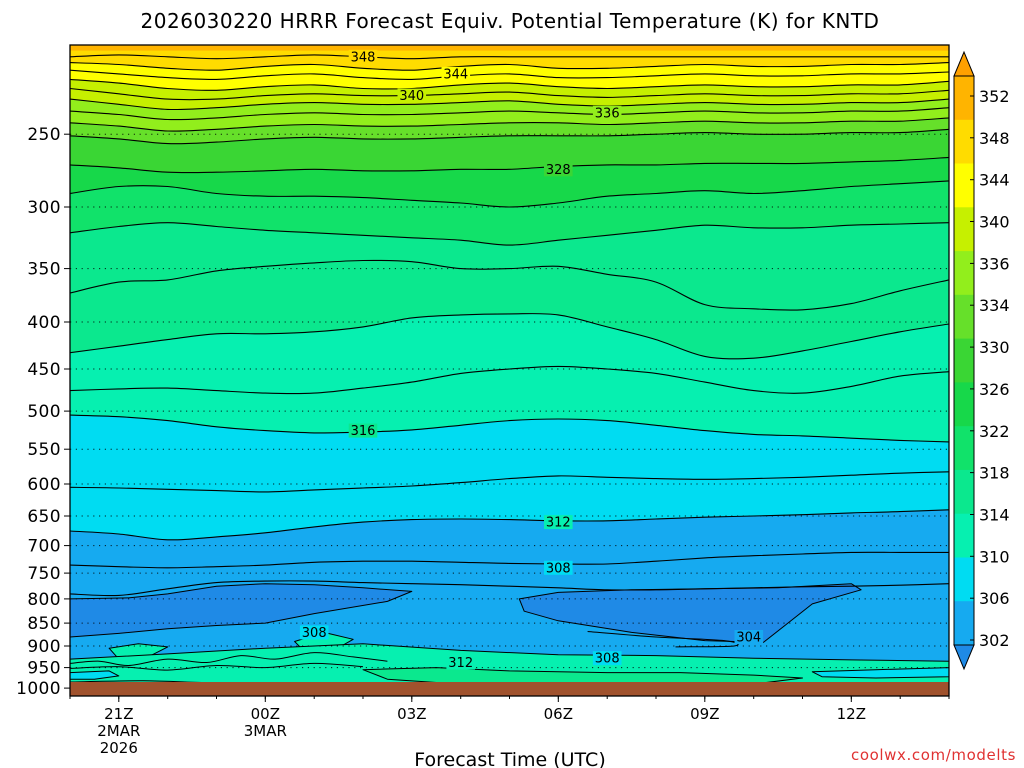  Describe the element at coordinates (44, 270) in the screenshot. I see `y-tick-label-350: 350` at that location.